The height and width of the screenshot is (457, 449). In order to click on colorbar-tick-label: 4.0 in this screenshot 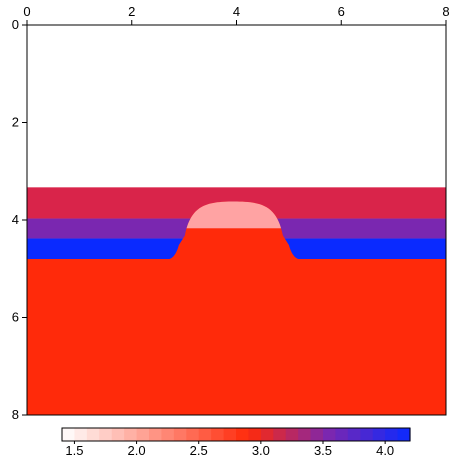, I will do `click(385, 450)`.